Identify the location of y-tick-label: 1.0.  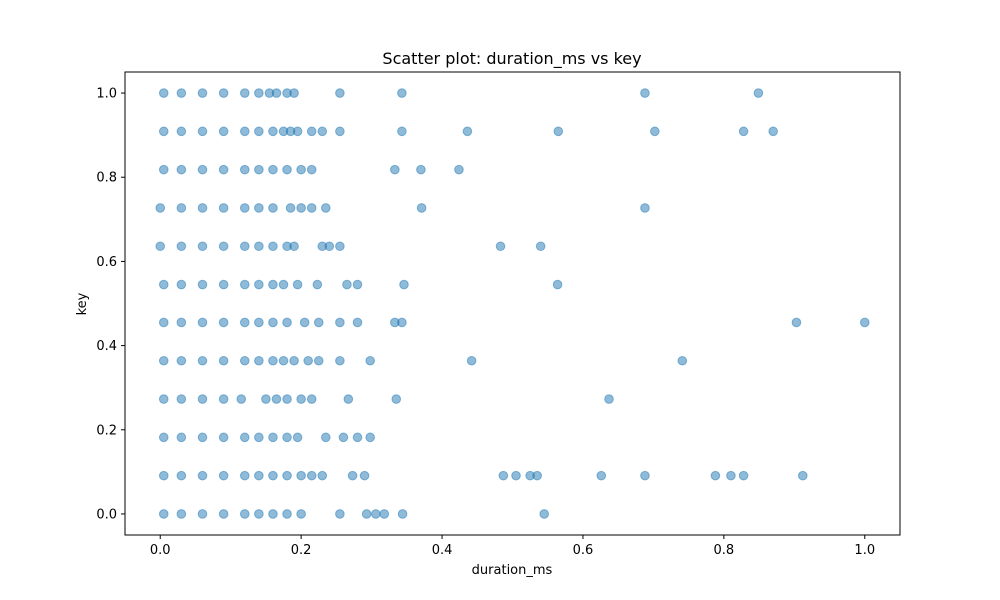
(106, 94).